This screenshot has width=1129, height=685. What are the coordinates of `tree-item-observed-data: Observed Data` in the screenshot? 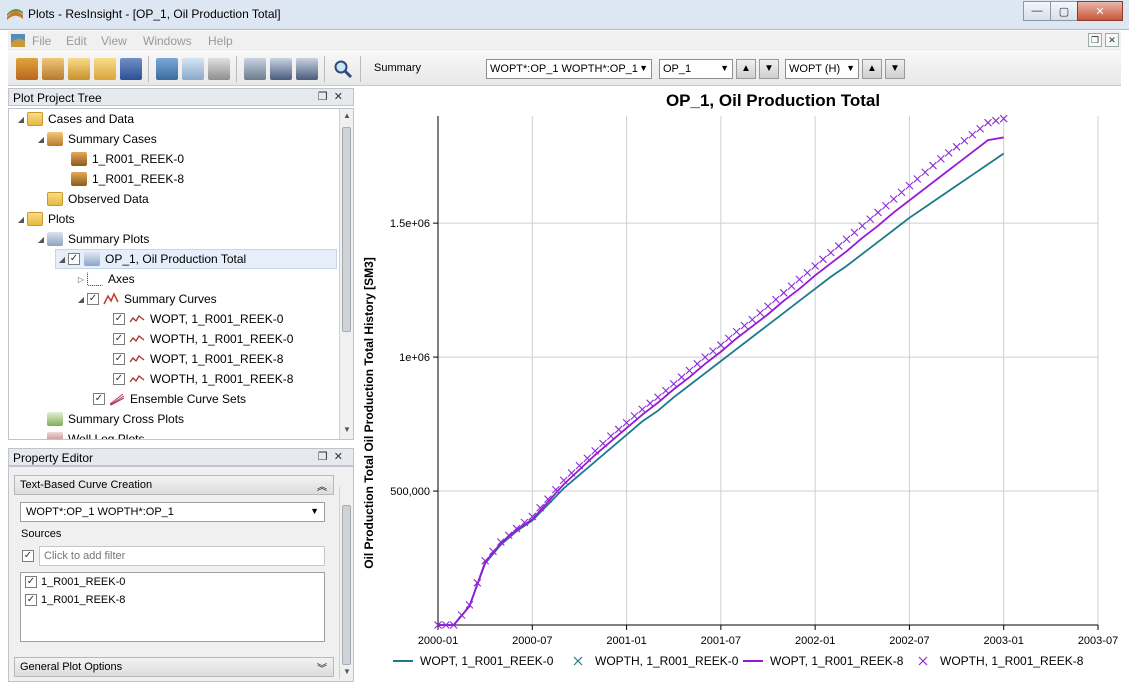 It's located at (98, 199).